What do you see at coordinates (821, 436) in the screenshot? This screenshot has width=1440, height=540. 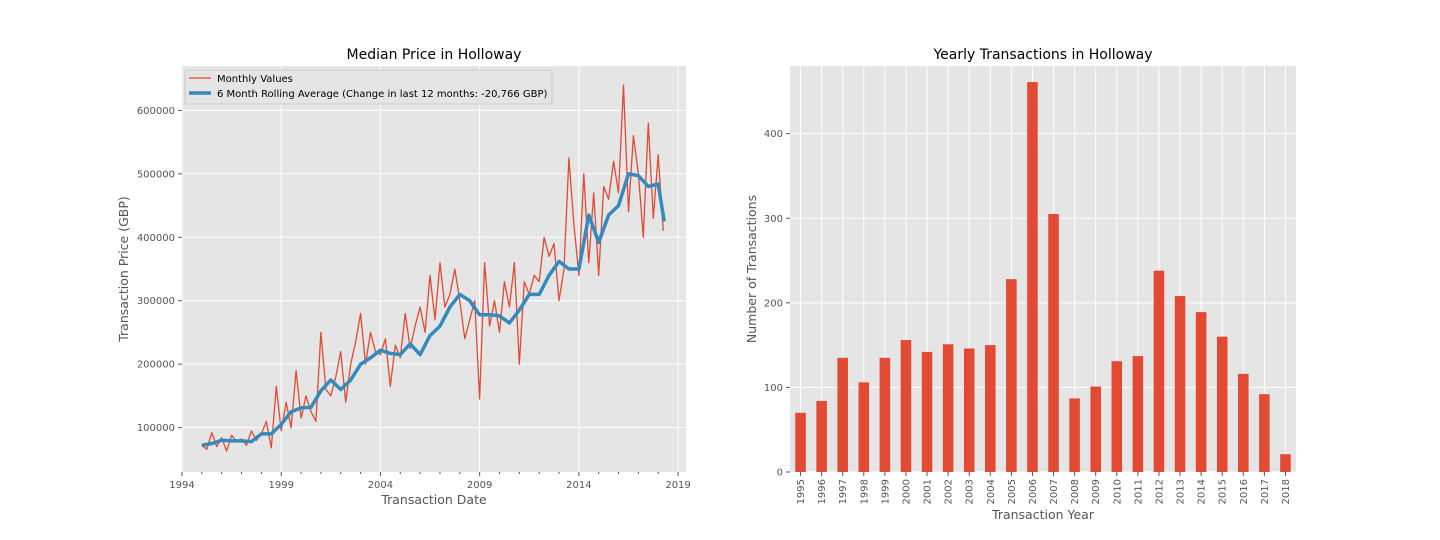 I see `bar-1996` at bounding box center [821, 436].